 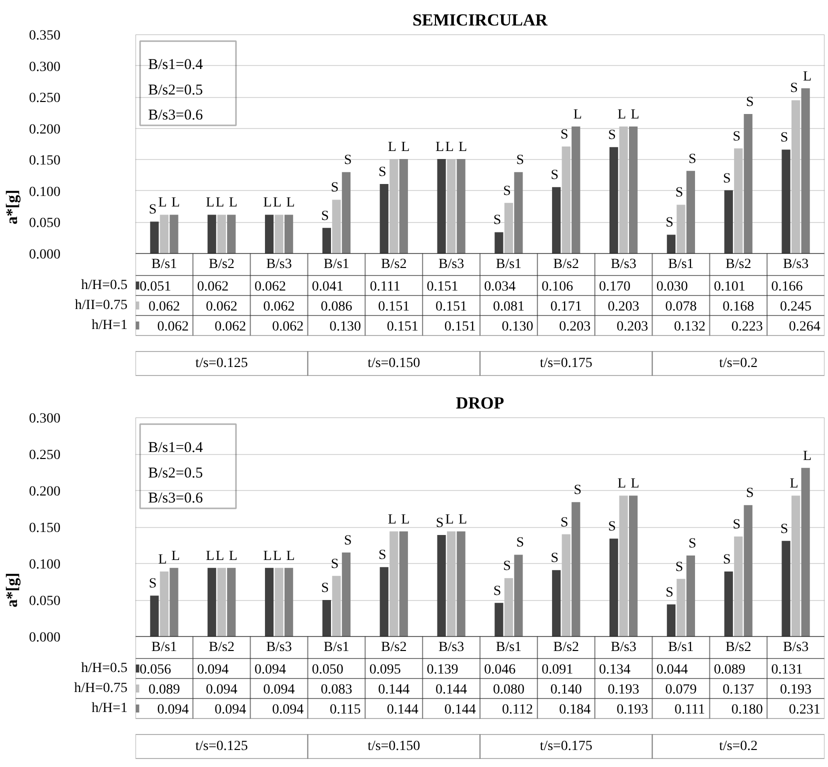 What do you see at coordinates (156, 287) in the screenshot?
I see `data-label: 0.051` at bounding box center [156, 287].